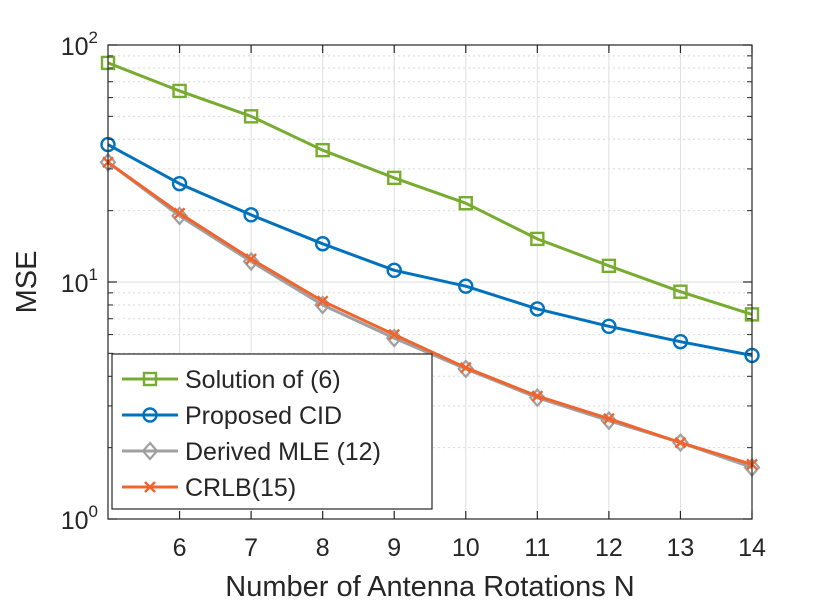 The image size is (830, 605). Describe the element at coordinates (27, 282) in the screenshot. I see `y-axis-label: MSE` at that location.